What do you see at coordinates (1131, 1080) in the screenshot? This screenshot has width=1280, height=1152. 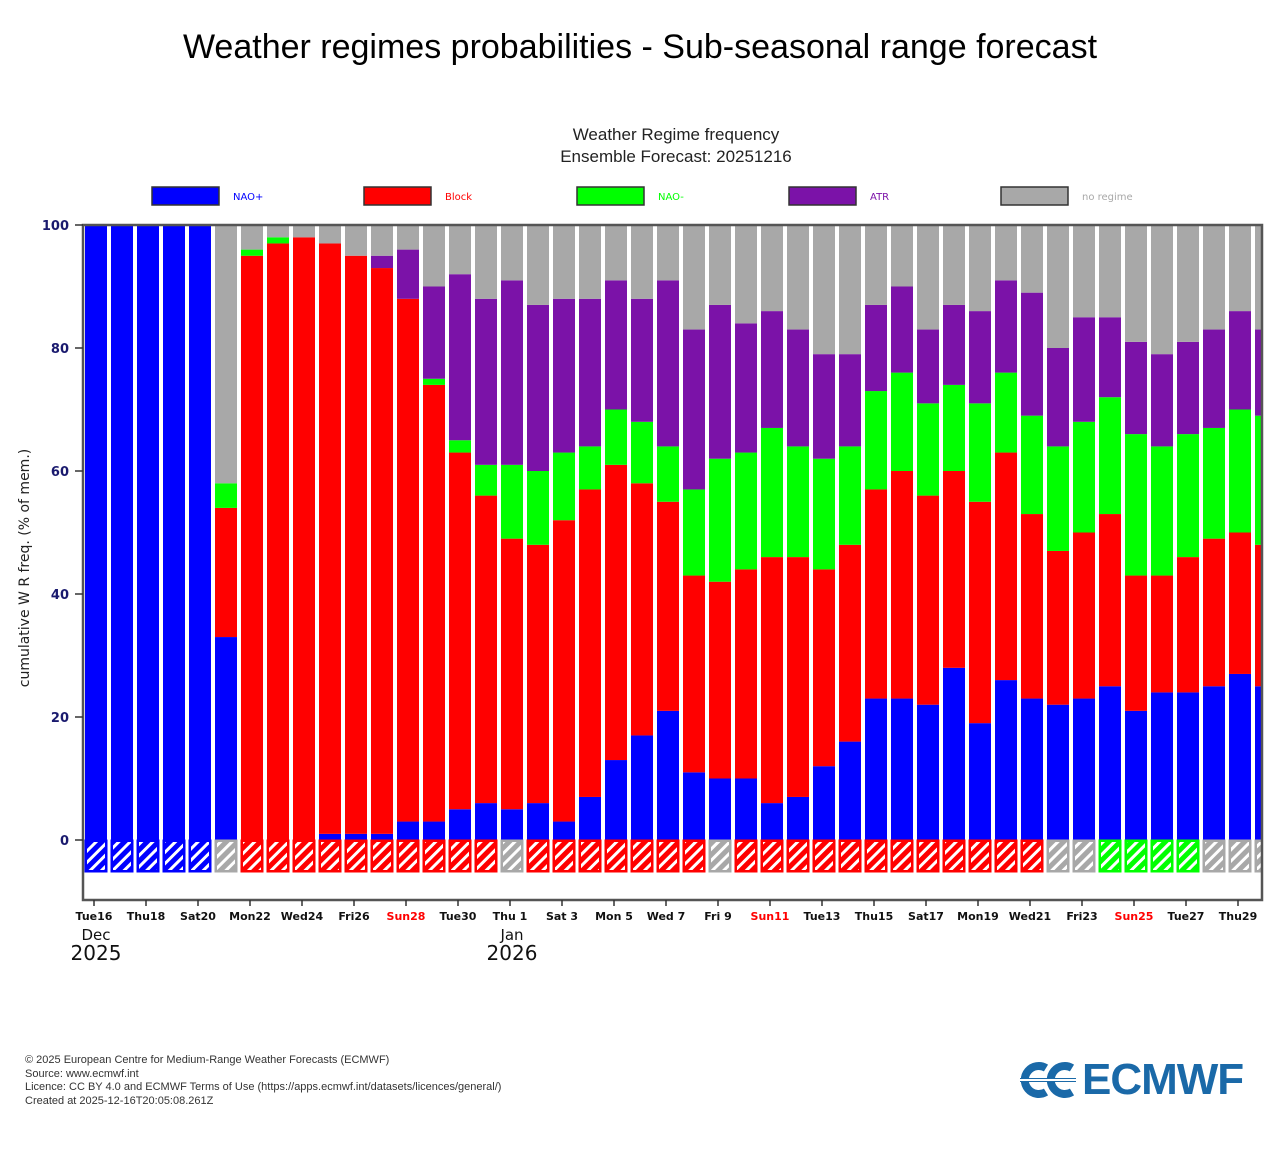 I see `ecmwf-logo: ECMWF` at bounding box center [1131, 1080].